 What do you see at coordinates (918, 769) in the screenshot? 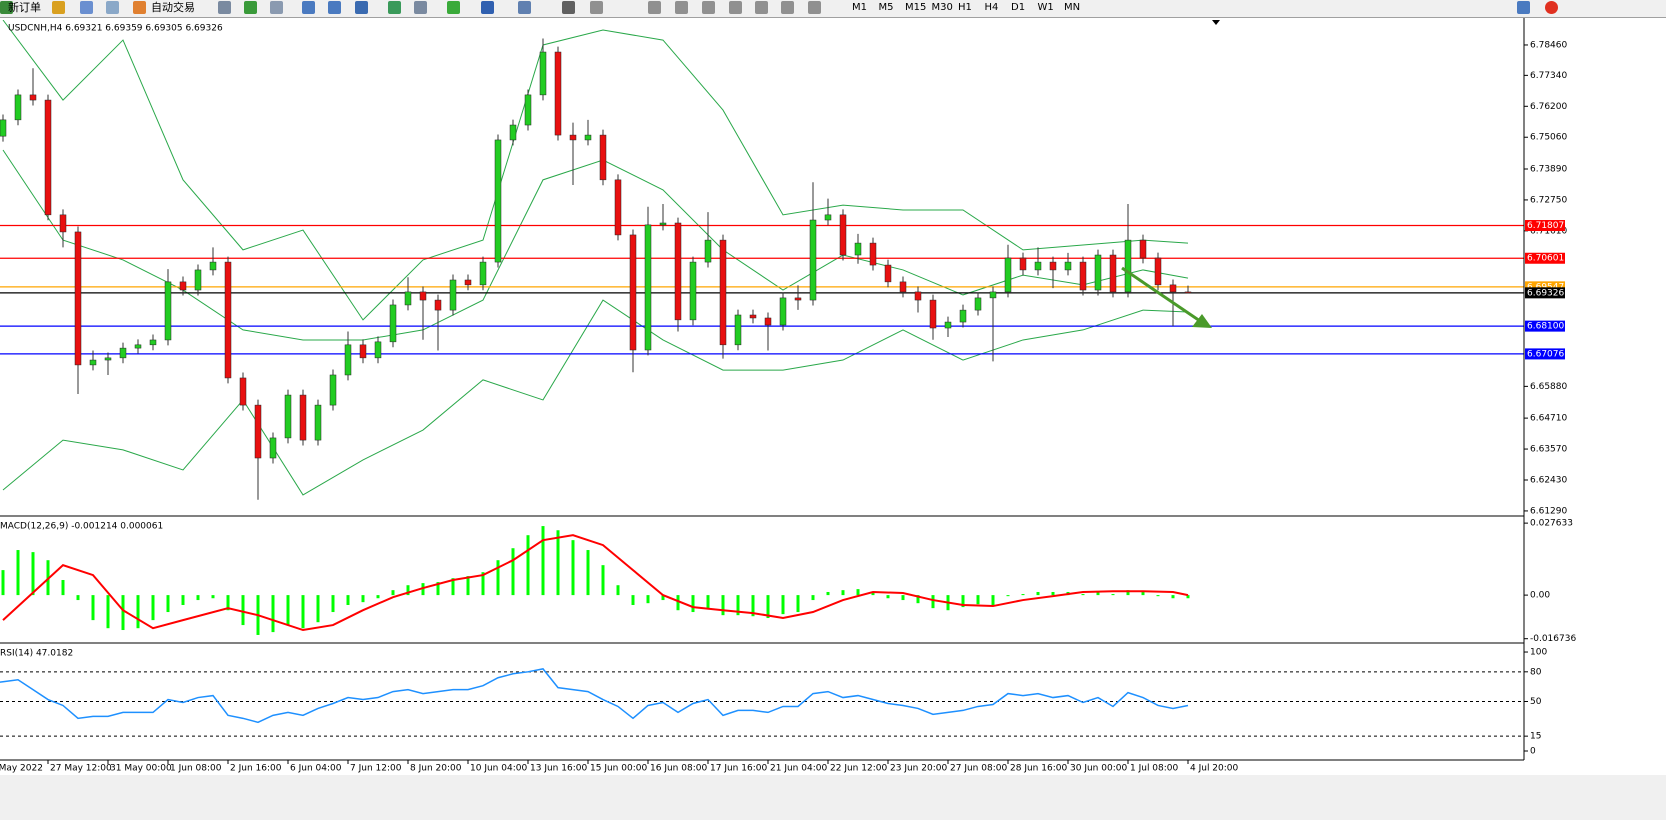
I see `x-tick-label: 23 Jun 20:00` at bounding box center [918, 769].